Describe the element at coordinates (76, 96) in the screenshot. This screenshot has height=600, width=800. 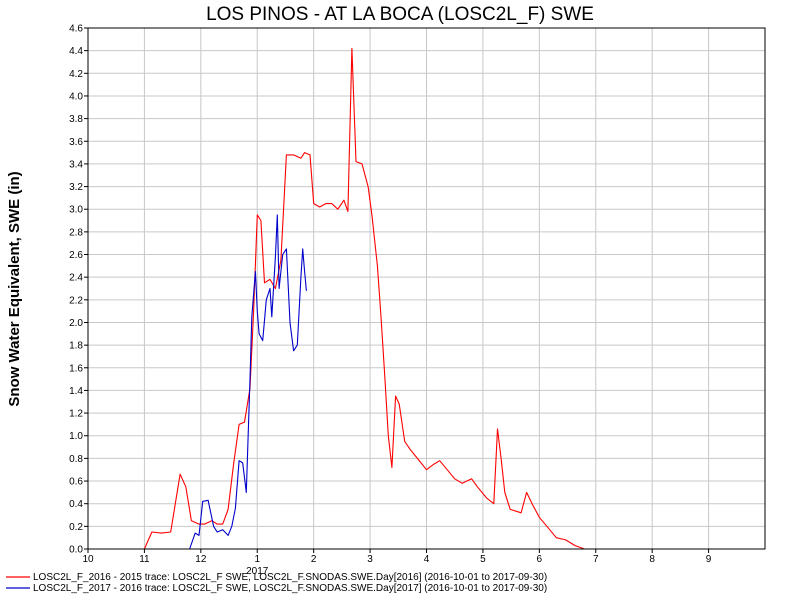
I see `y-tick-label: 4.0` at that location.